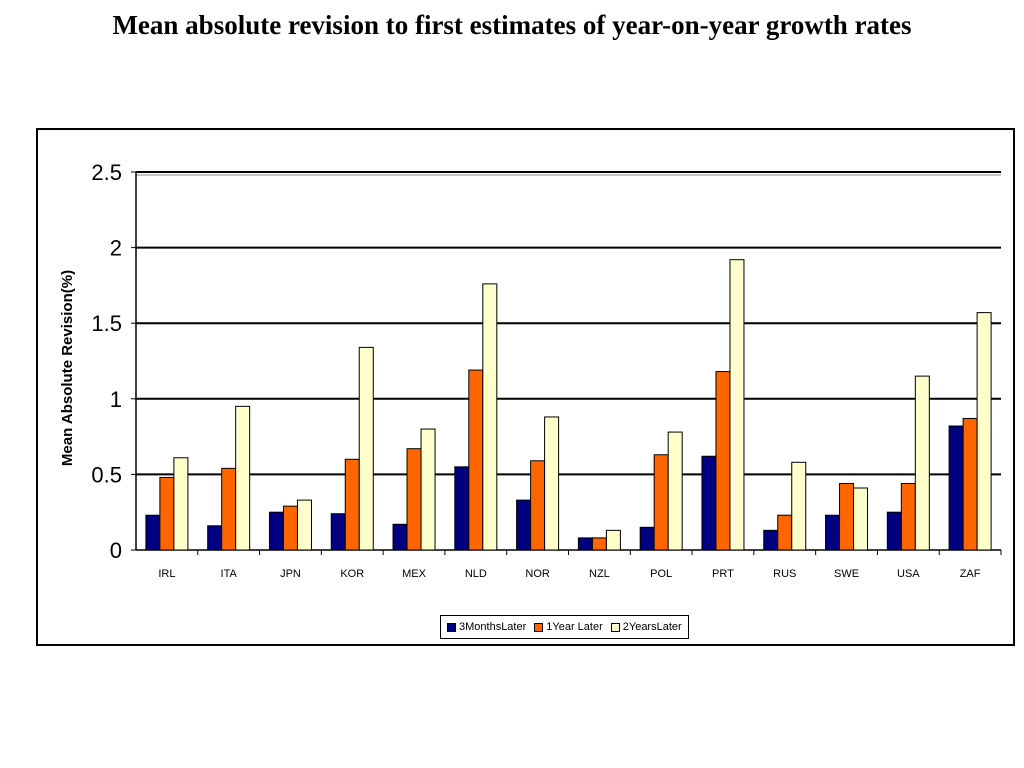  Describe the element at coordinates (846, 574) in the screenshot. I see `x-tick-label: SWE` at that location.